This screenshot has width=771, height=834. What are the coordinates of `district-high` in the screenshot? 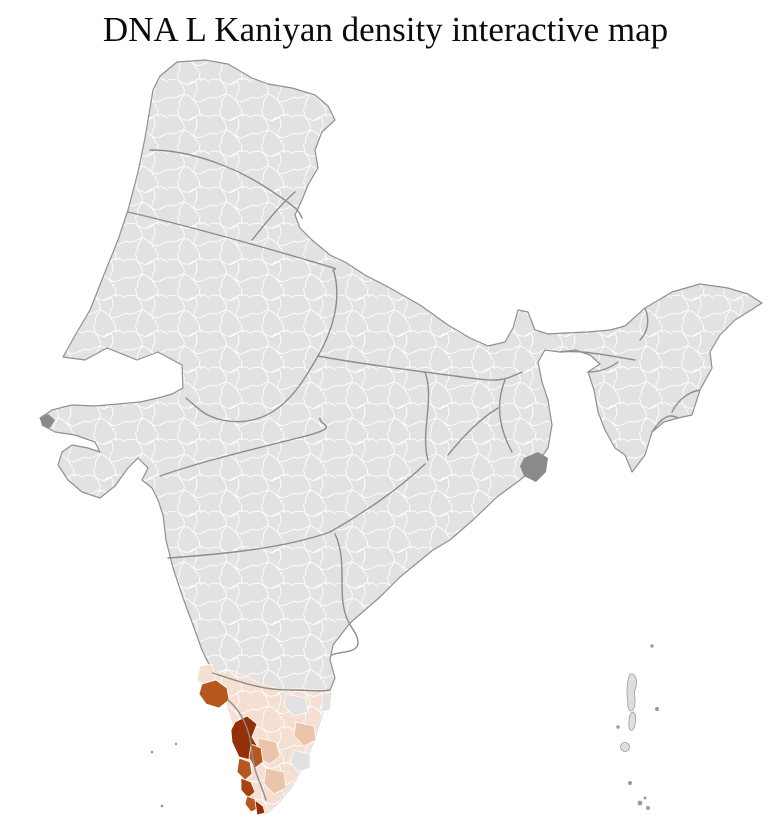 It's located at (260, 807).